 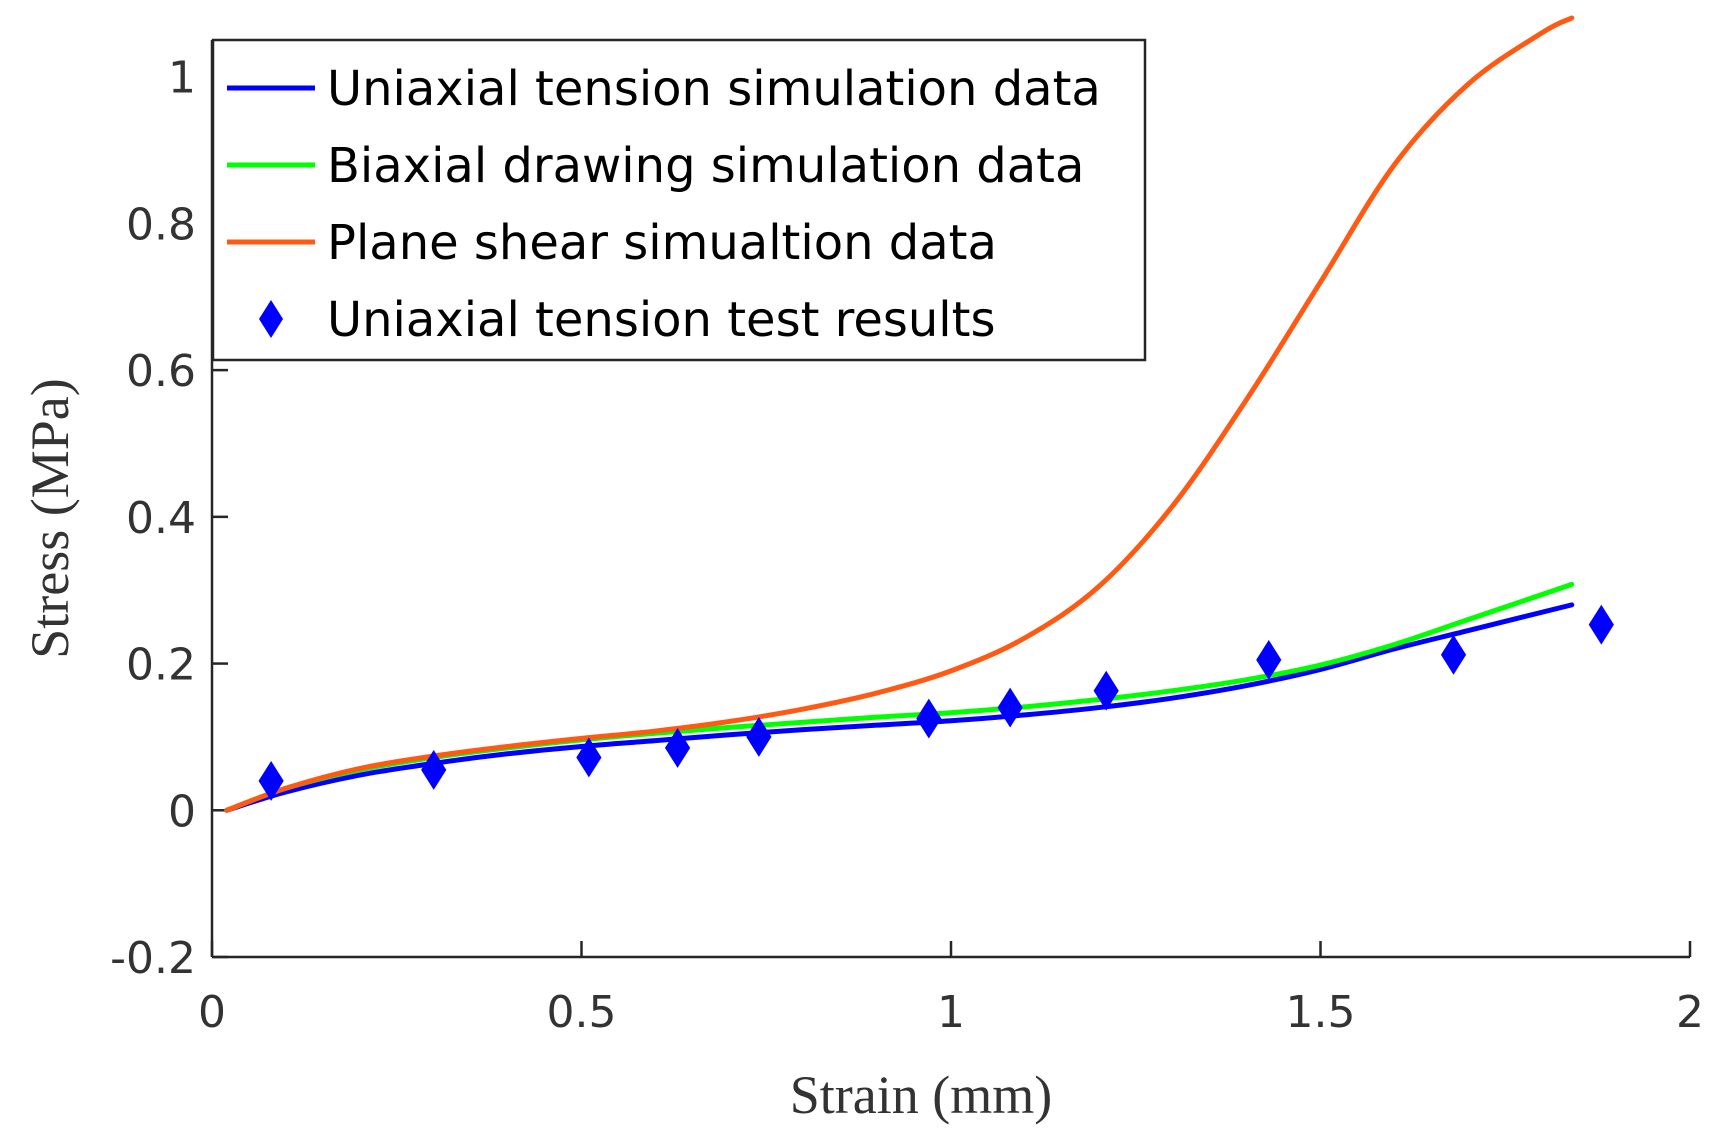 What do you see at coordinates (662, 243) in the screenshot?
I see `legend-label: Plane shear simualtion data` at bounding box center [662, 243].